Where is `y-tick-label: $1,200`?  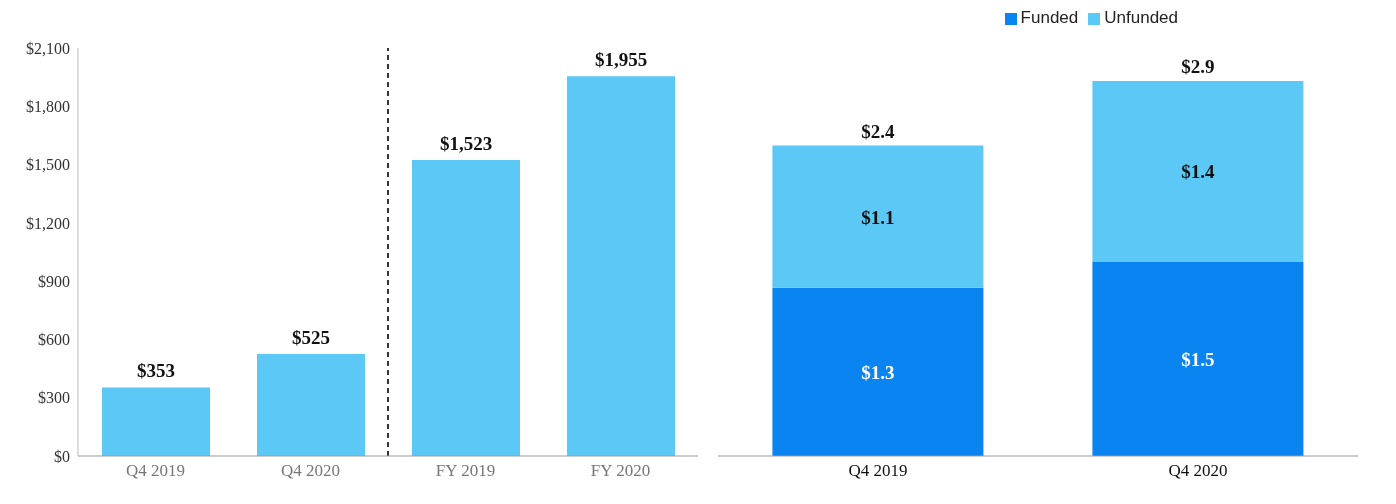 y-tick-label: $1,200 is located at coordinates (48, 223).